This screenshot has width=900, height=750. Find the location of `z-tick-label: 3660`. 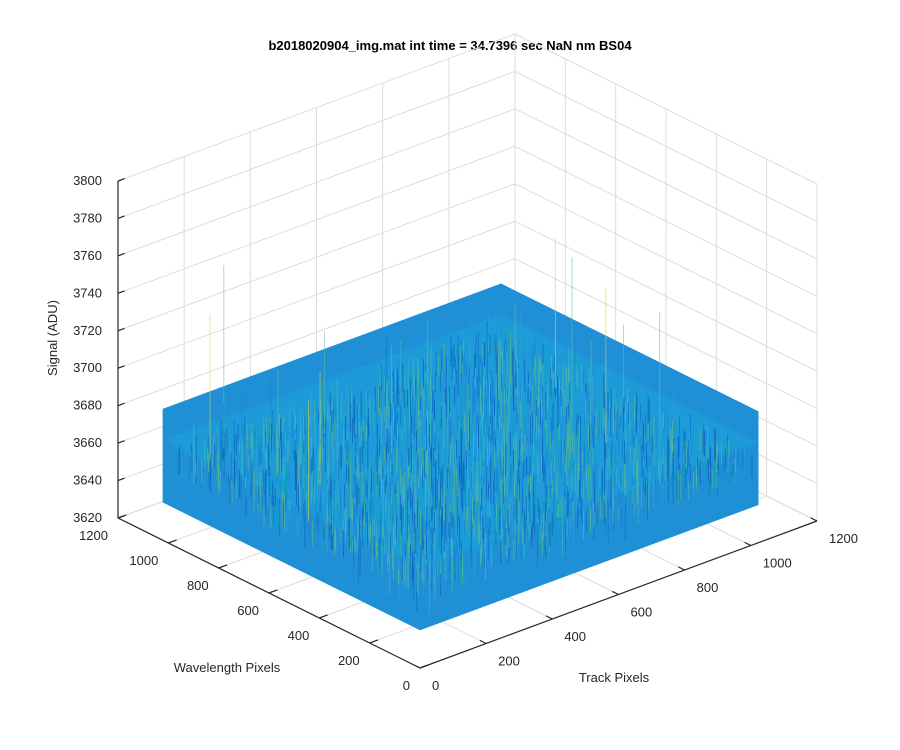

z-tick-label: 3660 is located at coordinates (87, 442).